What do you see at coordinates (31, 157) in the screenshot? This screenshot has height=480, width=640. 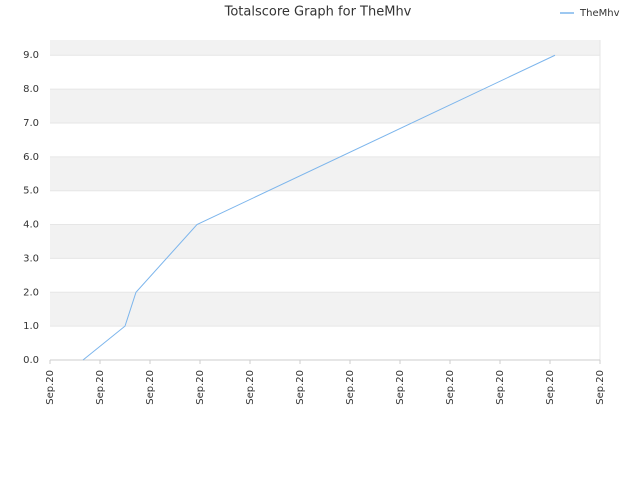 I see `y-tick-label: 6.0` at bounding box center [31, 157].